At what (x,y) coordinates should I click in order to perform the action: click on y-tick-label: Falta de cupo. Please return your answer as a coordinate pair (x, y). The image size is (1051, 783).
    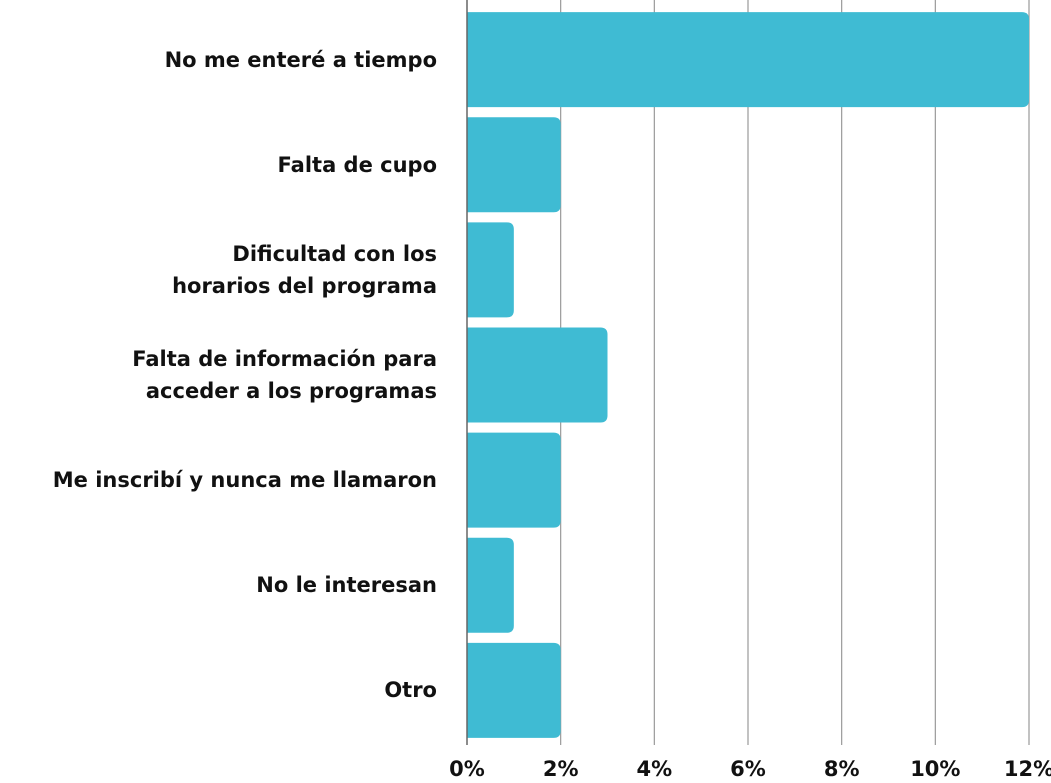
    Looking at the image, I should click on (357, 164).